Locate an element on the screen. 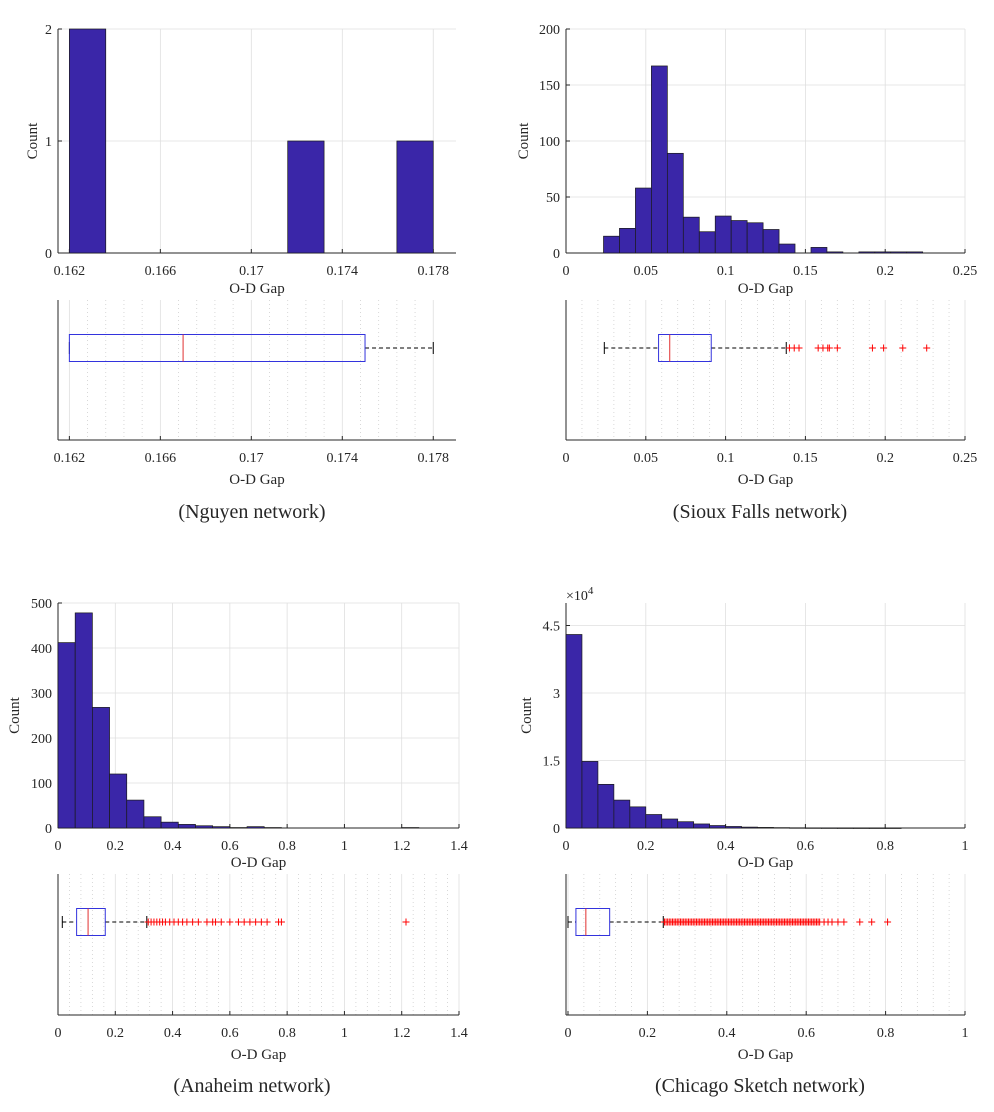  caption-anaheim: (Anaheim network) is located at coordinates (251, 1086).